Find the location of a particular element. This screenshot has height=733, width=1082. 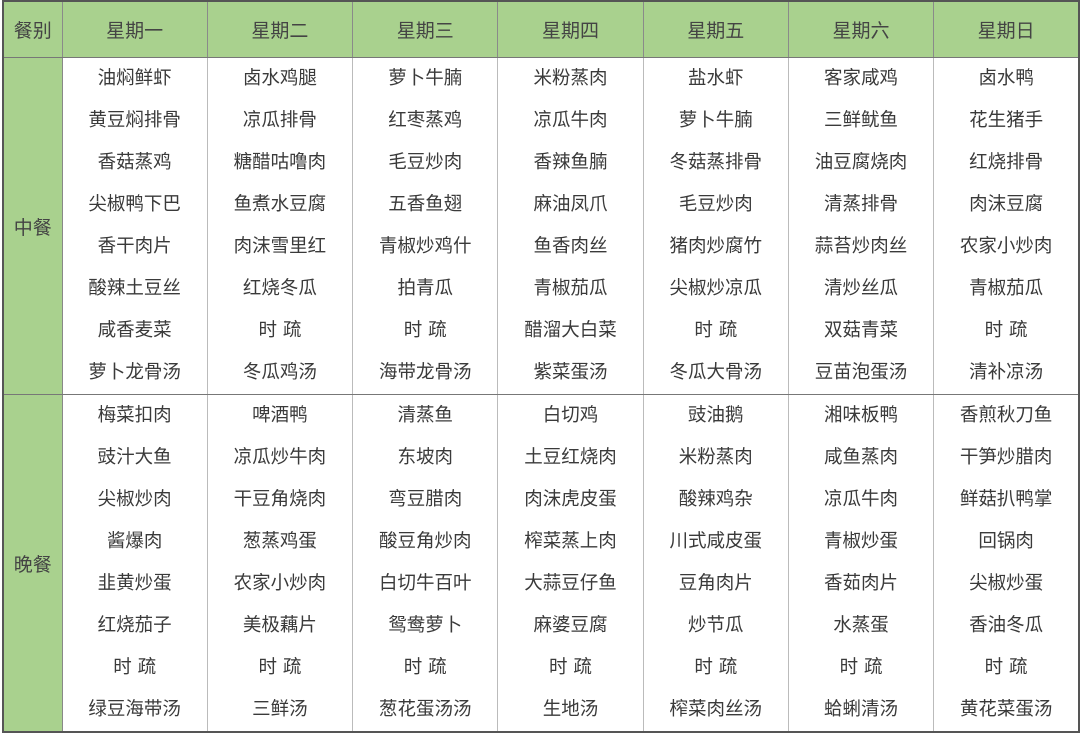

dish-item: 三鲜鱿鱼 is located at coordinates (861, 120).